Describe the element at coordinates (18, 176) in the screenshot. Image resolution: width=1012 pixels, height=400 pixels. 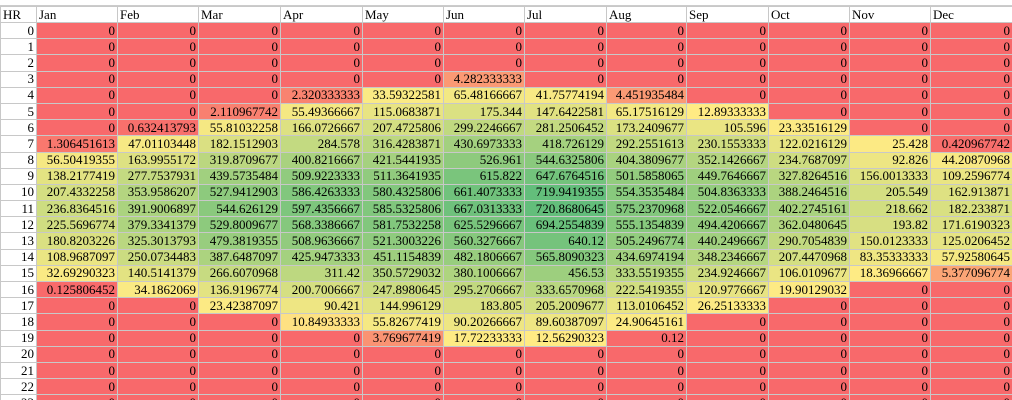
I see `hour-cell: 9` at that location.